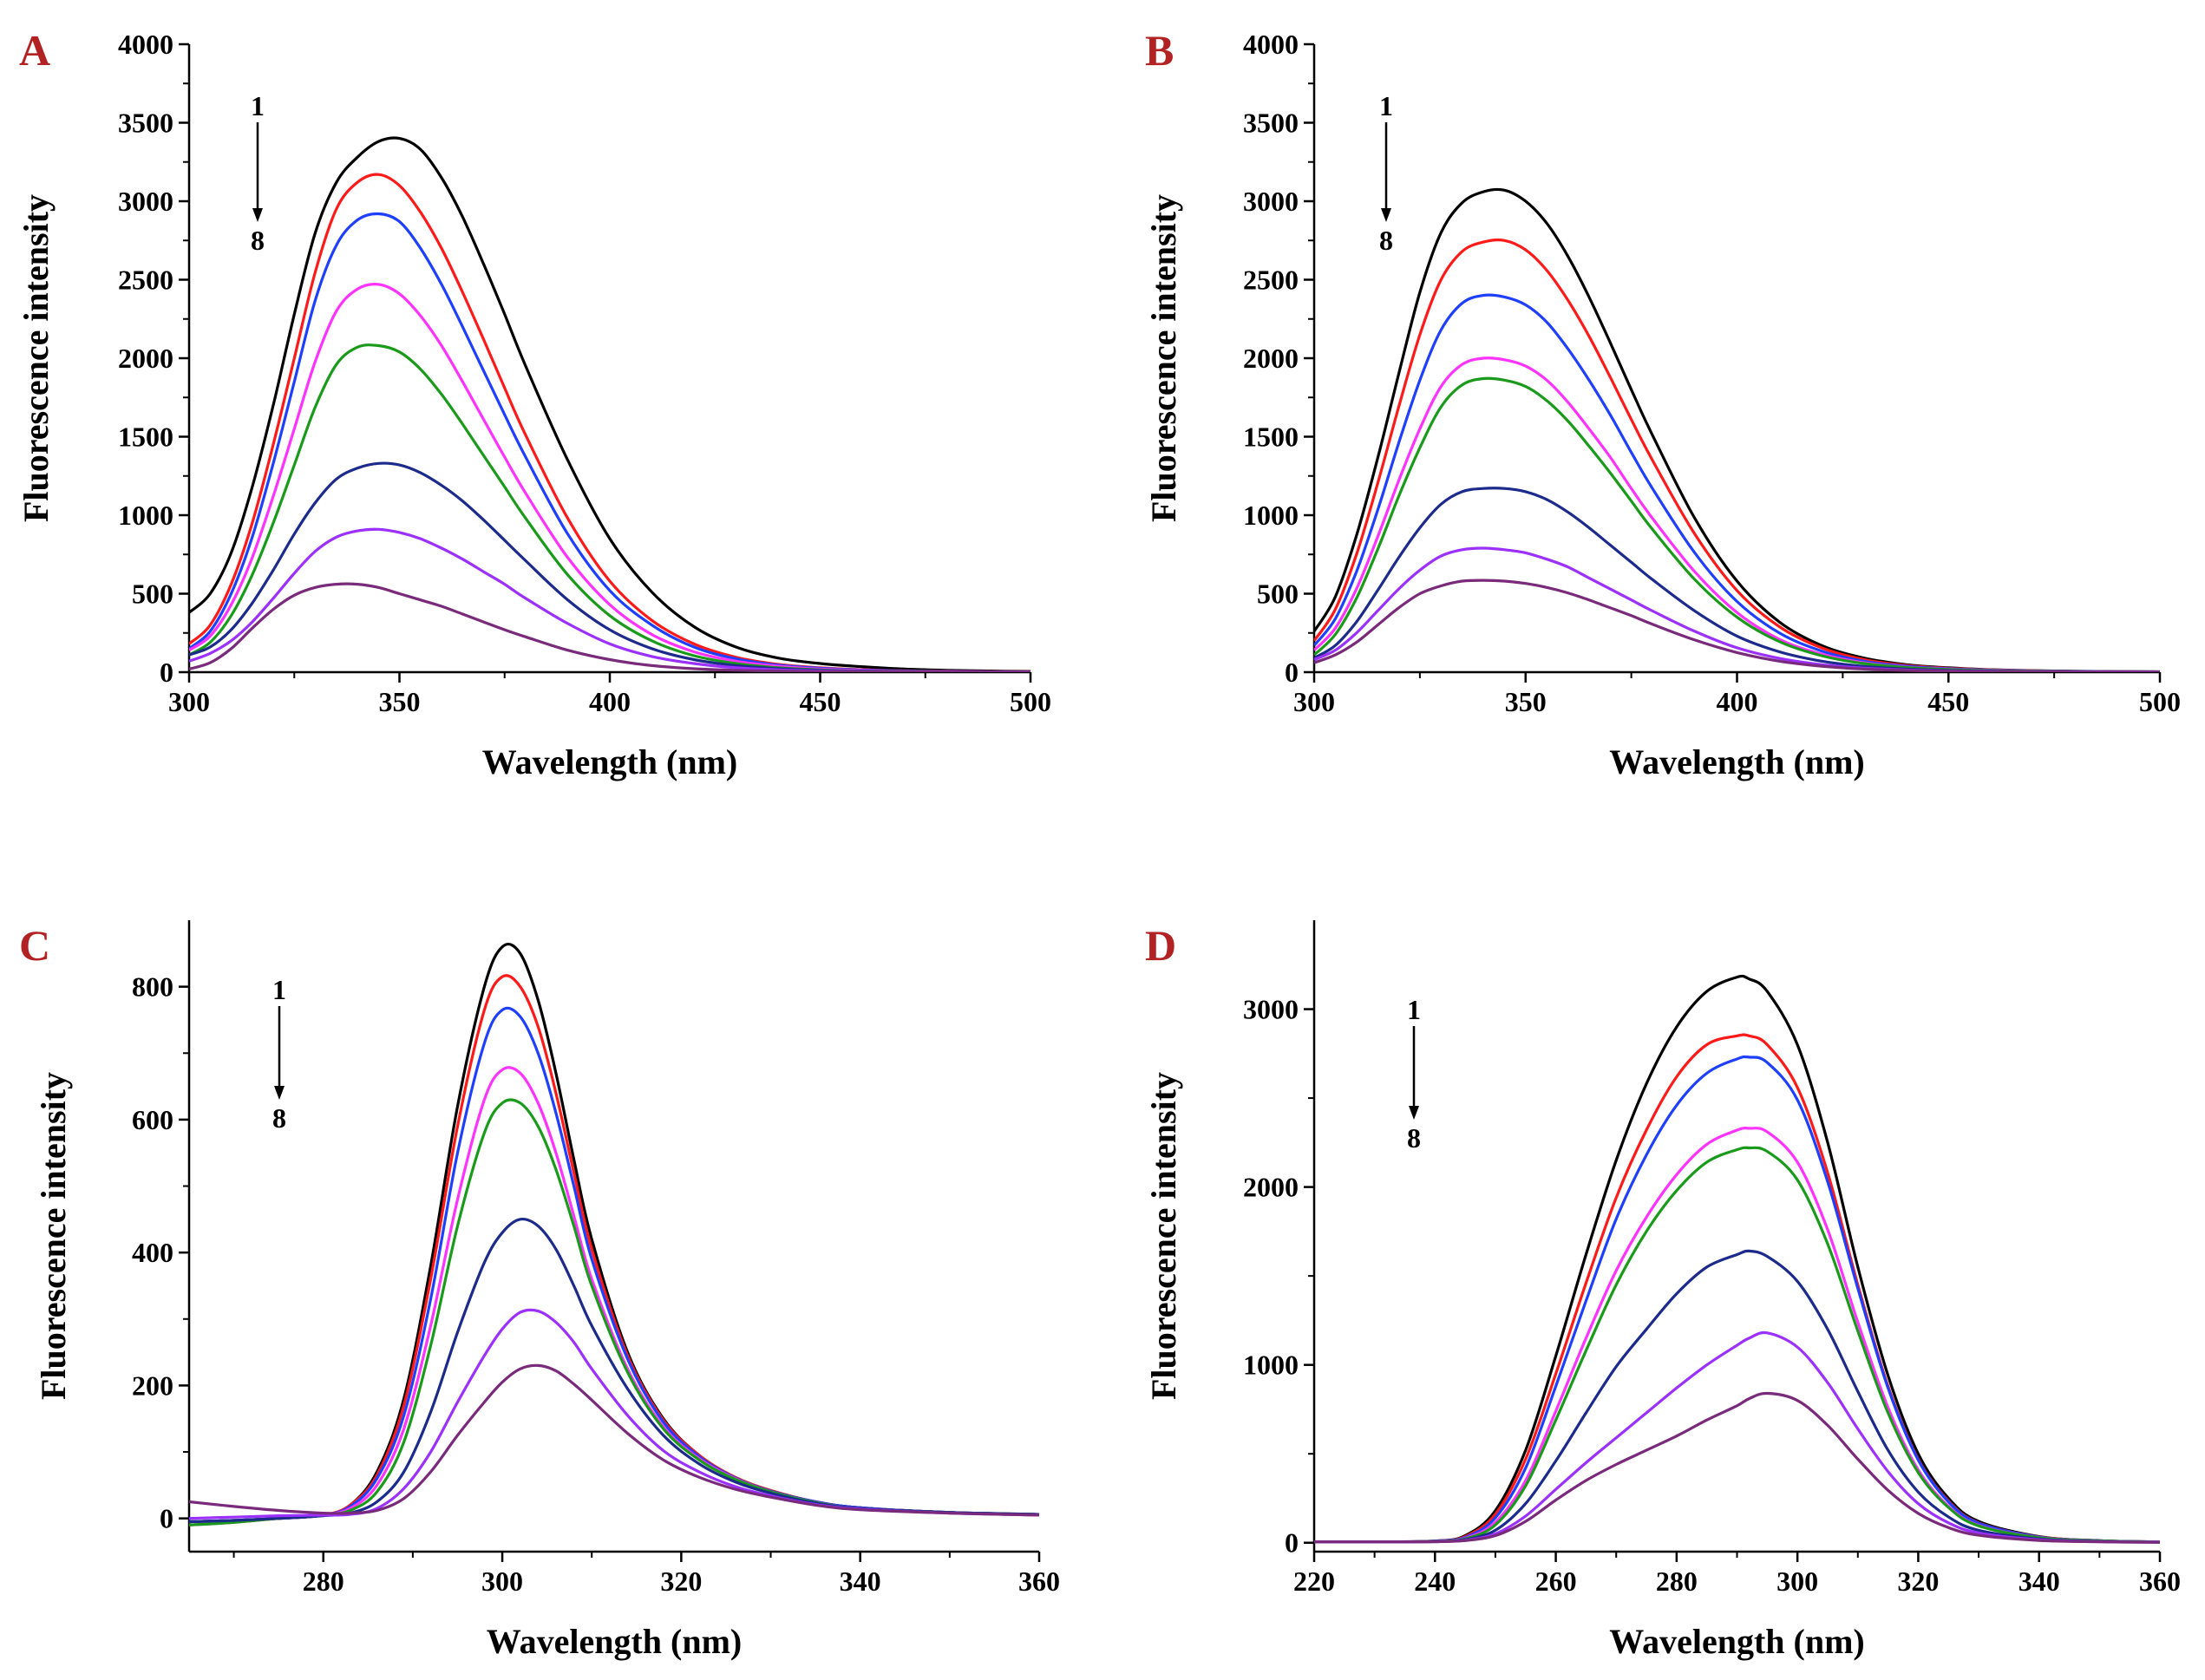 This screenshot has width=2205, height=1680. I want to click on x-tick-label: 400, so click(1737, 701).